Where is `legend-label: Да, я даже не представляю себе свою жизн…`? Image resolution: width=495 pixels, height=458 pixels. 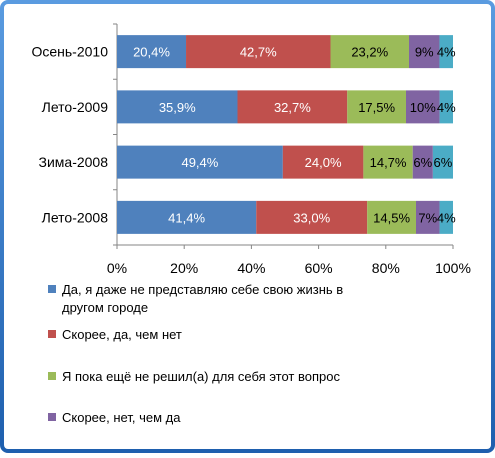 legend-label: Да, я даже не представляю себе свою жизн… is located at coordinates (202, 298).